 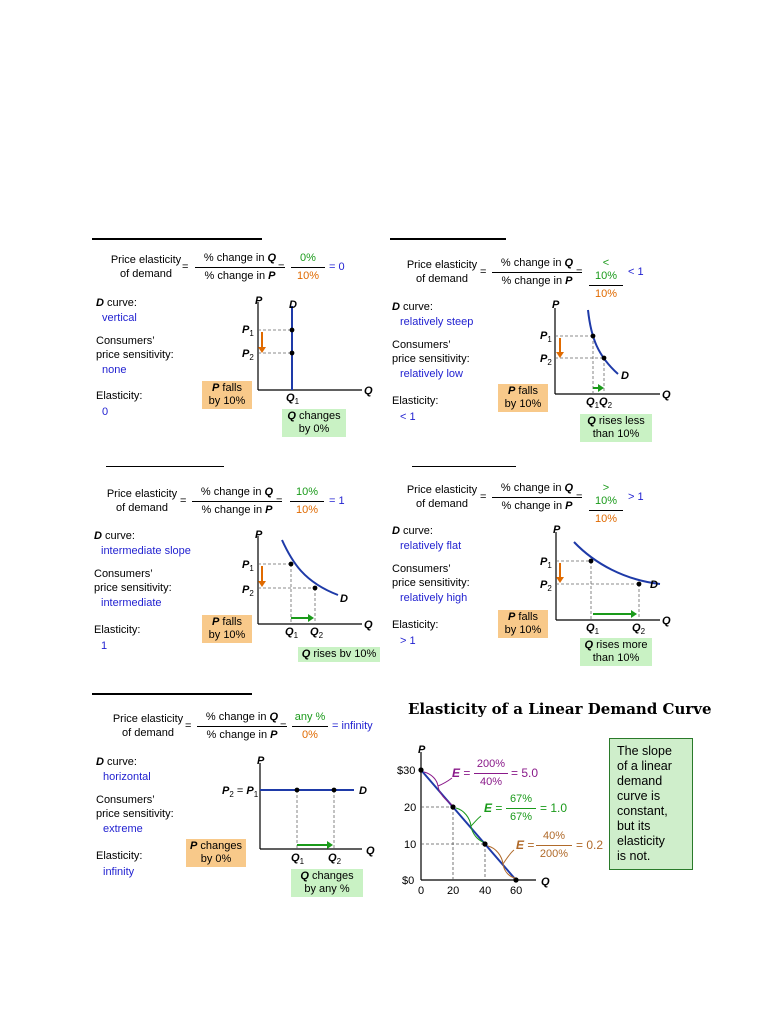 I want to click on elasticity-label-top: E =, so click(x=461, y=773).